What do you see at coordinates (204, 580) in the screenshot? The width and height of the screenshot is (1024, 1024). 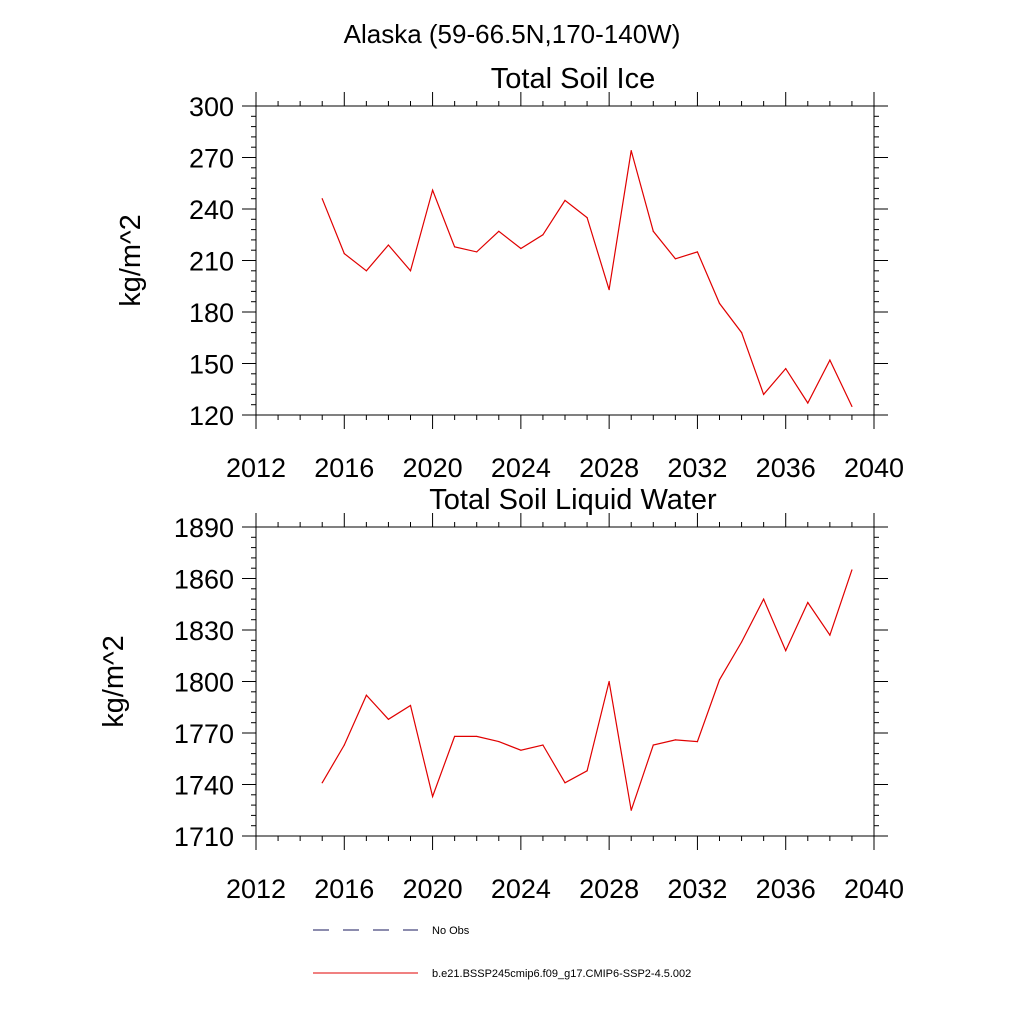 I see `y-tick-label: 1860` at bounding box center [204, 580].